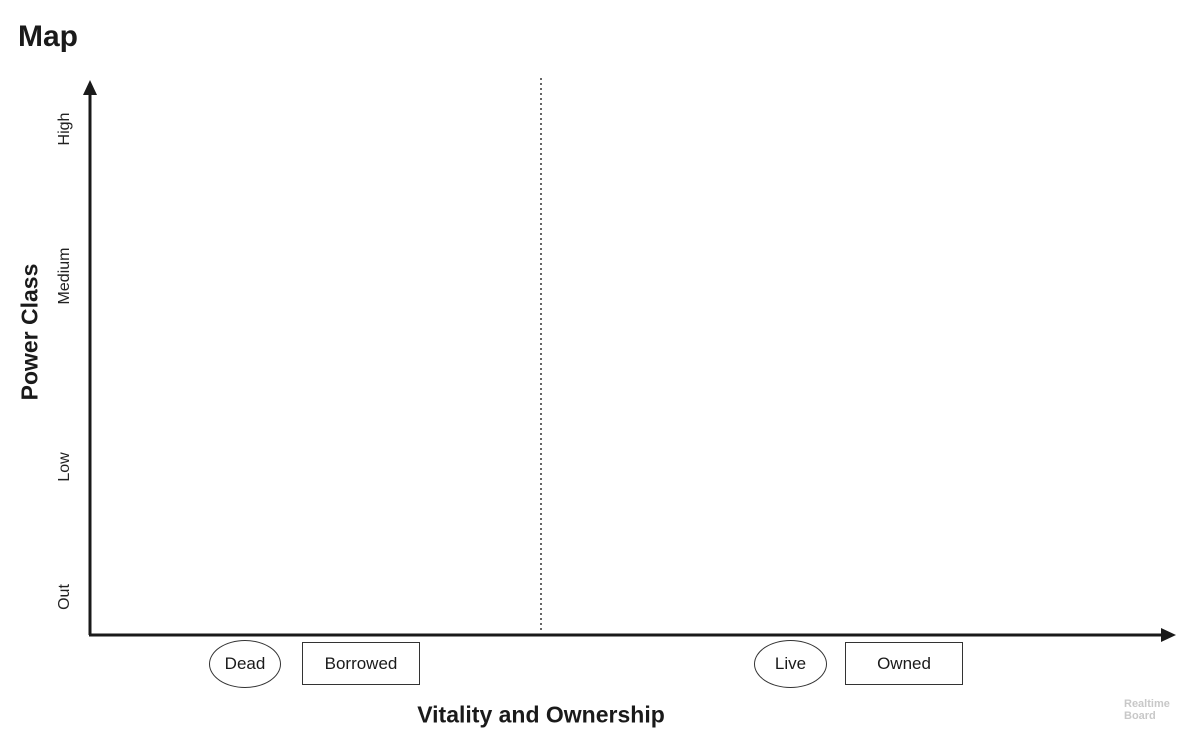  Describe the element at coordinates (64, 276) in the screenshot. I see `y-tick-medium: Medium` at that location.